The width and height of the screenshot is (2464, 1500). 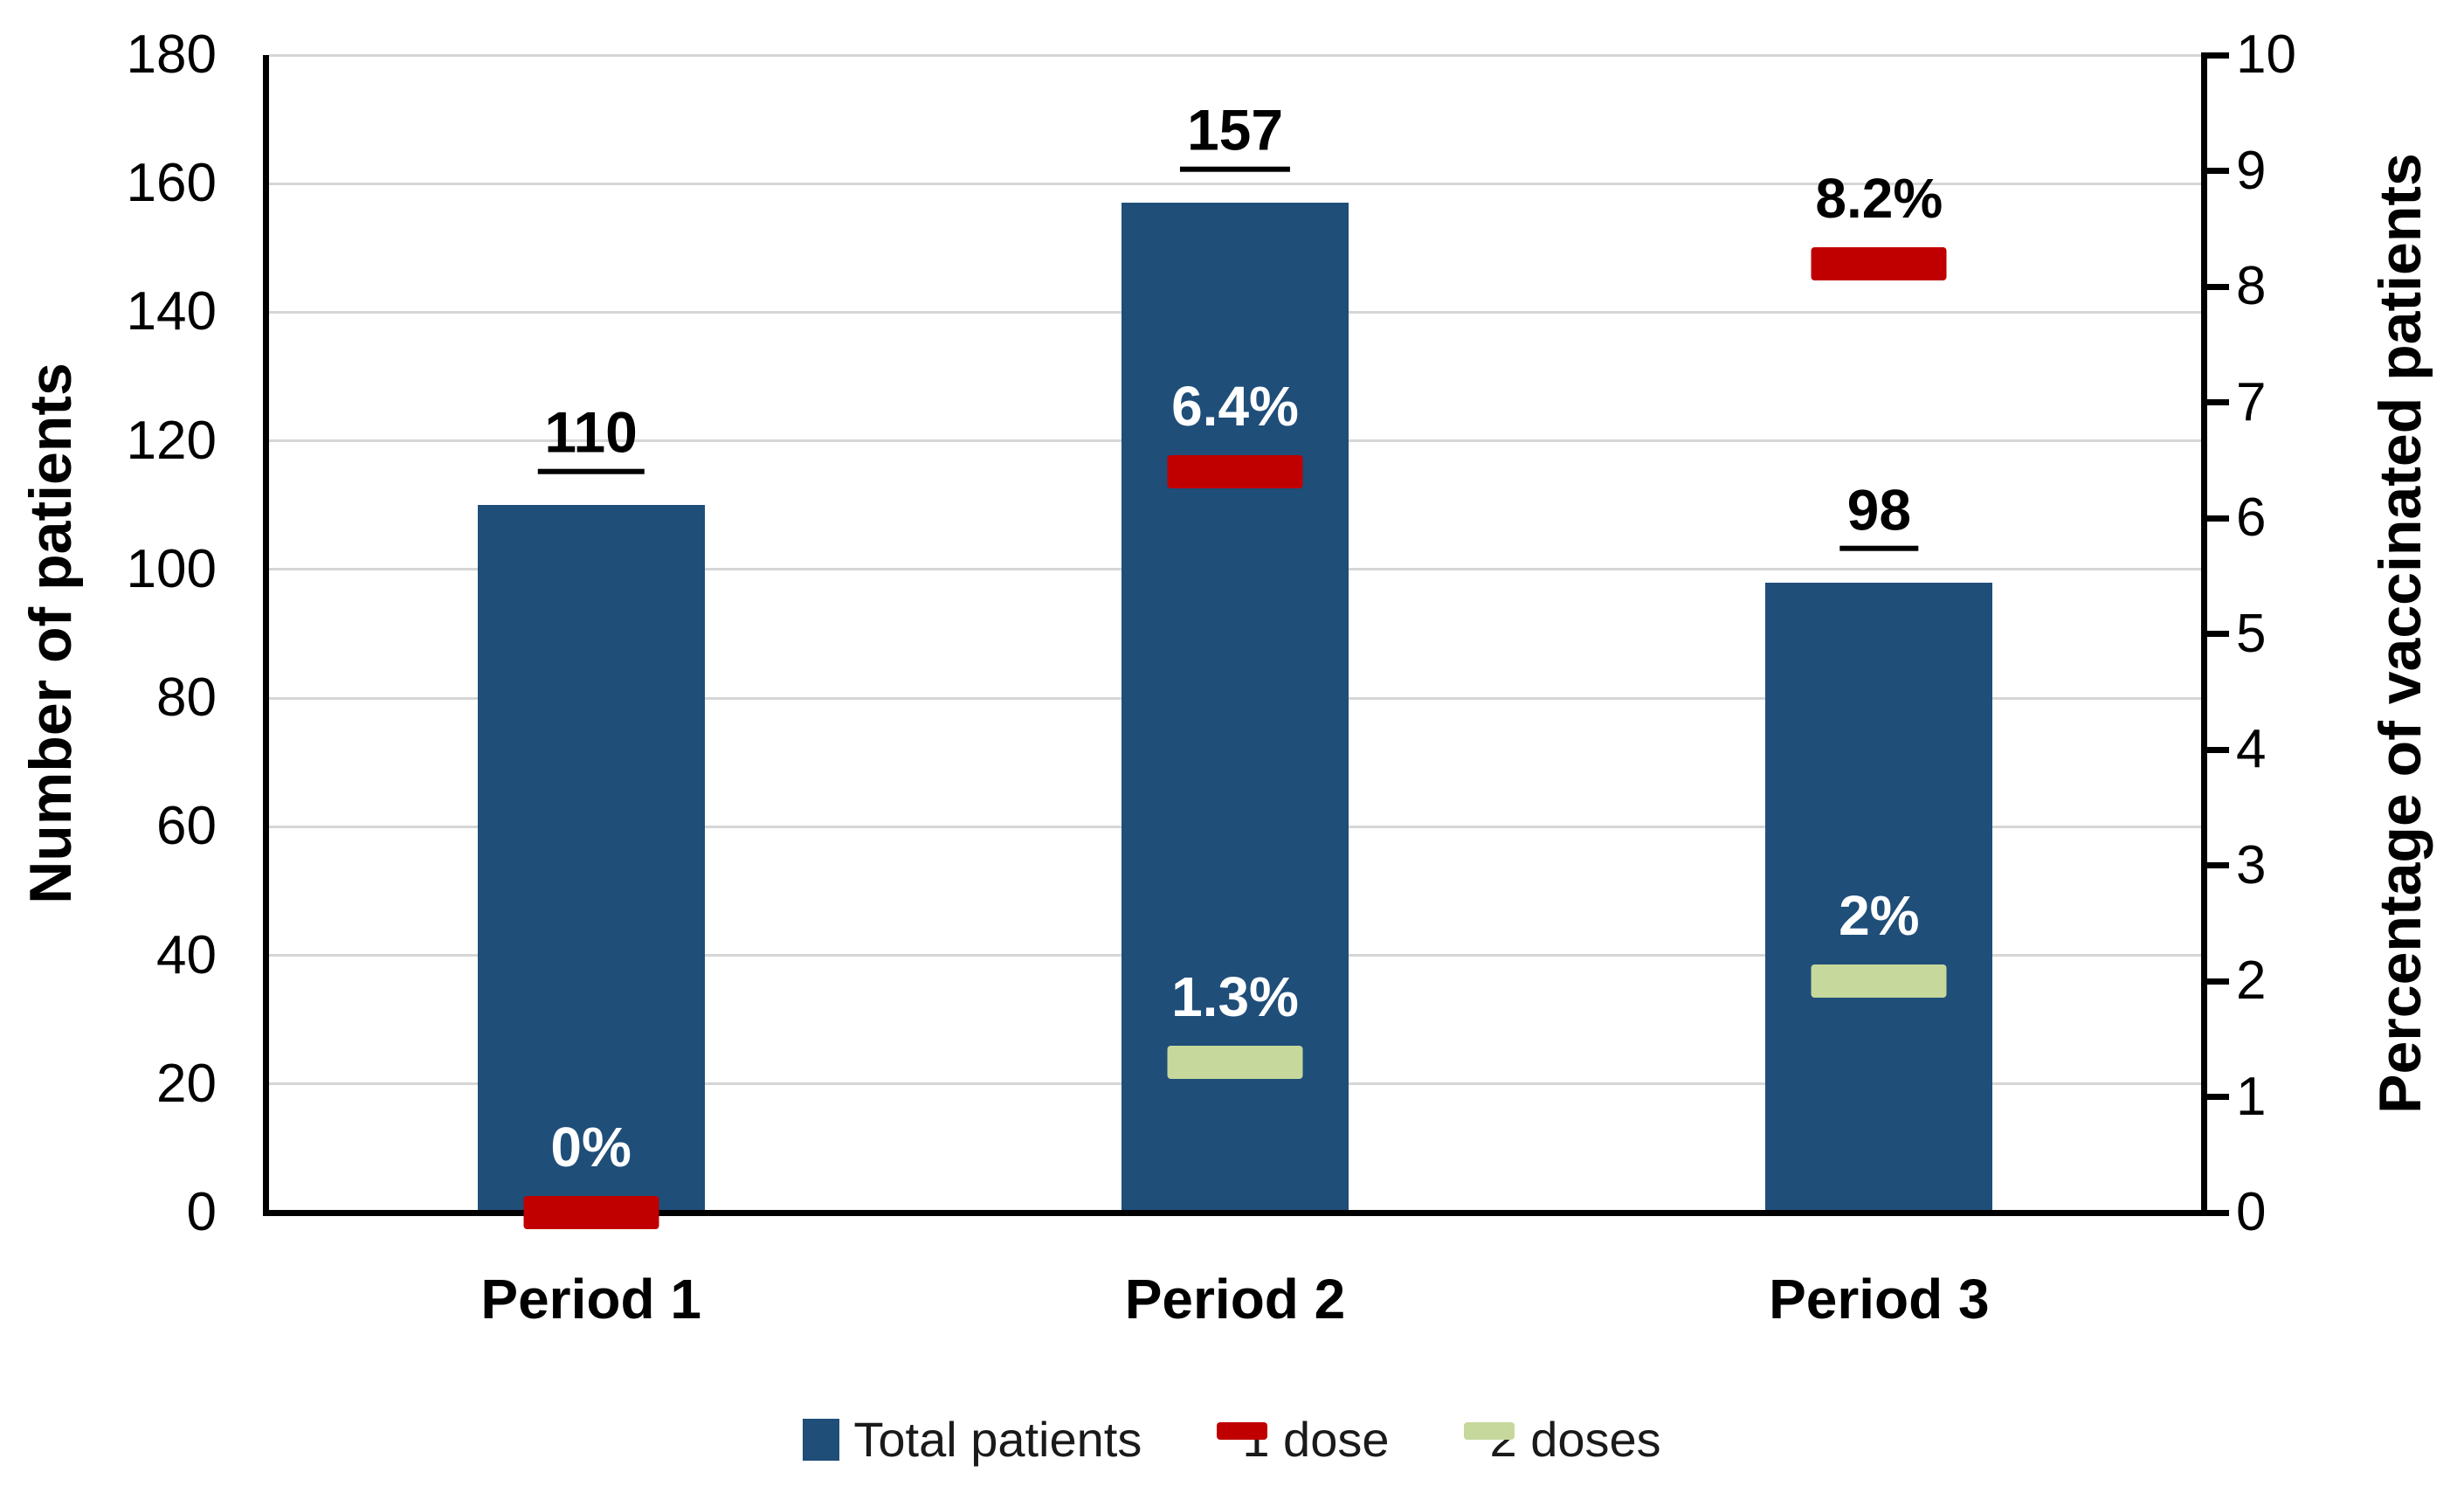 What do you see at coordinates (2251, 633) in the screenshot?
I see `right-axis-tick-label: 5` at bounding box center [2251, 633].